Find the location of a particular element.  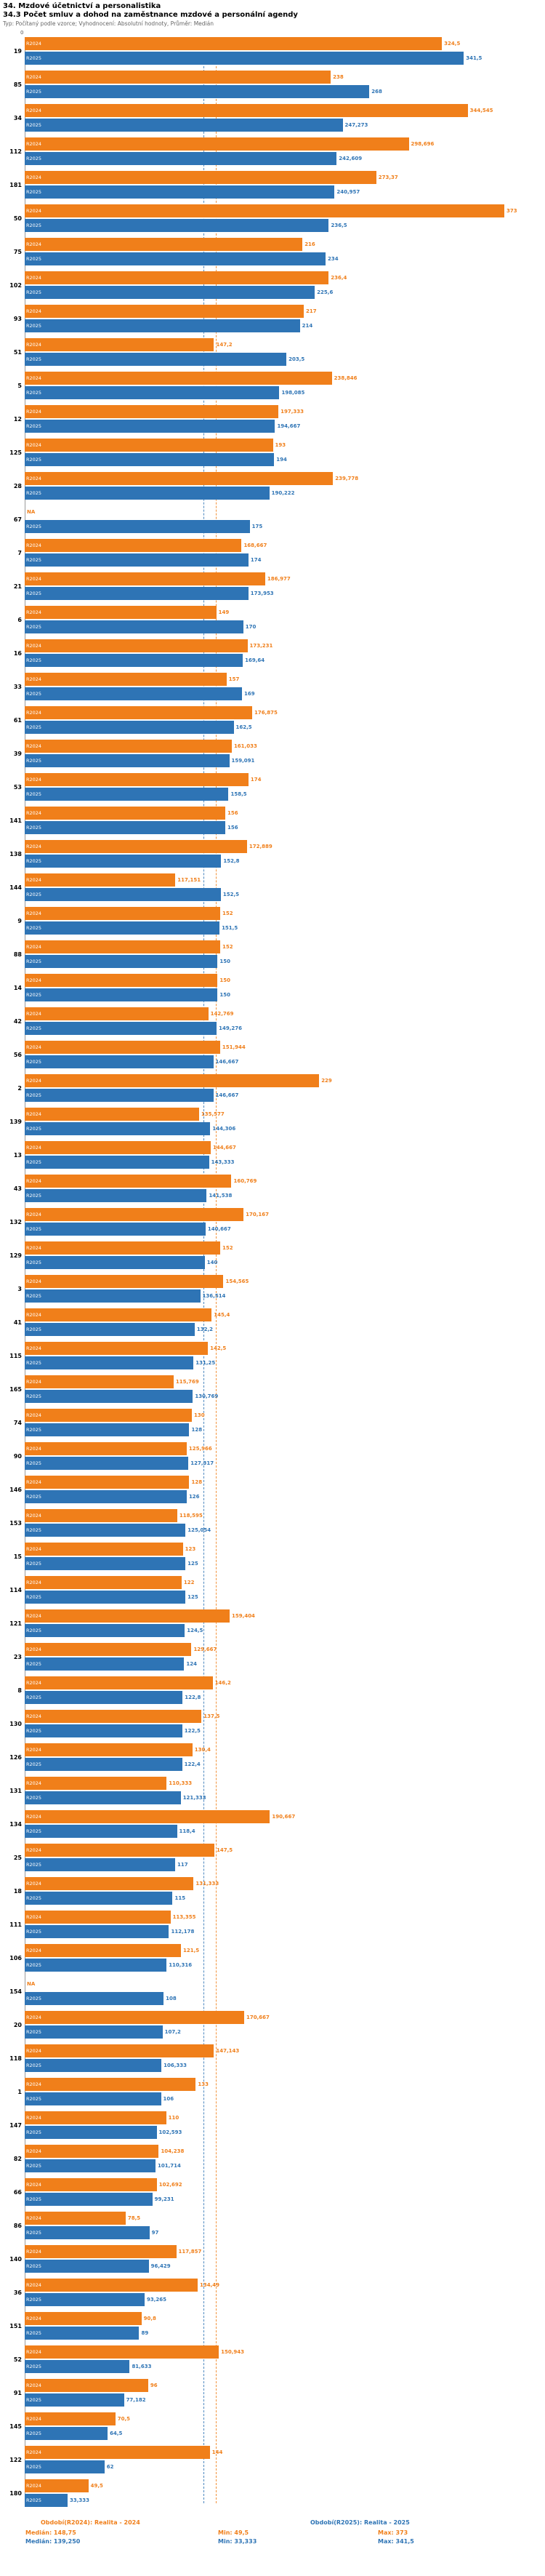

bar-row-r2025: R2025 146,667 is located at coordinates (285, 1062).